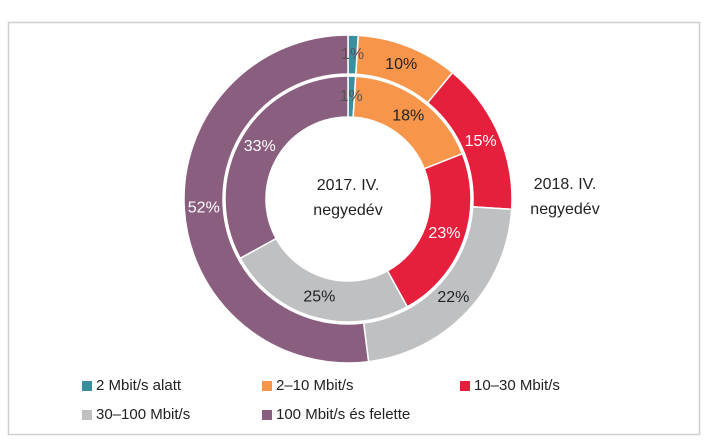 The width and height of the screenshot is (709, 441). Describe the element at coordinates (444, 233) in the screenshot. I see `data-label: 23%` at that location.